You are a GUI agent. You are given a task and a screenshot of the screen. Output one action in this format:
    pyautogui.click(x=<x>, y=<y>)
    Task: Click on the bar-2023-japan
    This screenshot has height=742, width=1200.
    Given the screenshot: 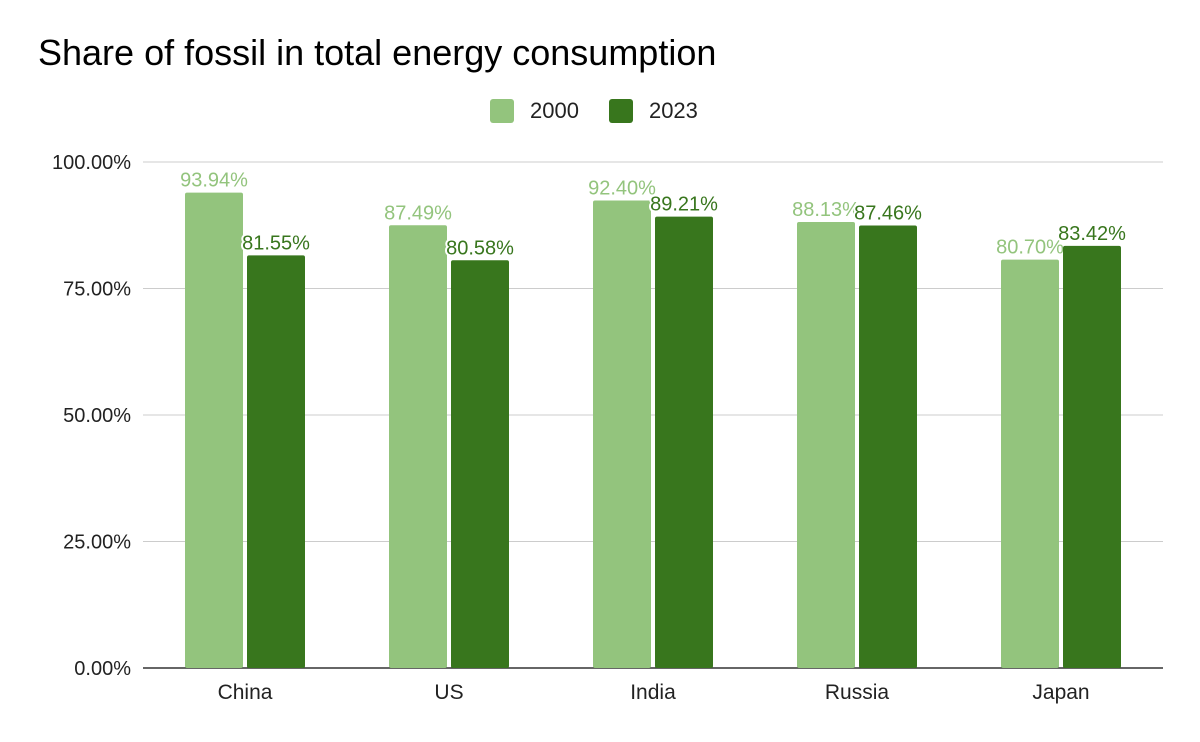 What is the action you would take?
    pyautogui.click(x=1092, y=456)
    